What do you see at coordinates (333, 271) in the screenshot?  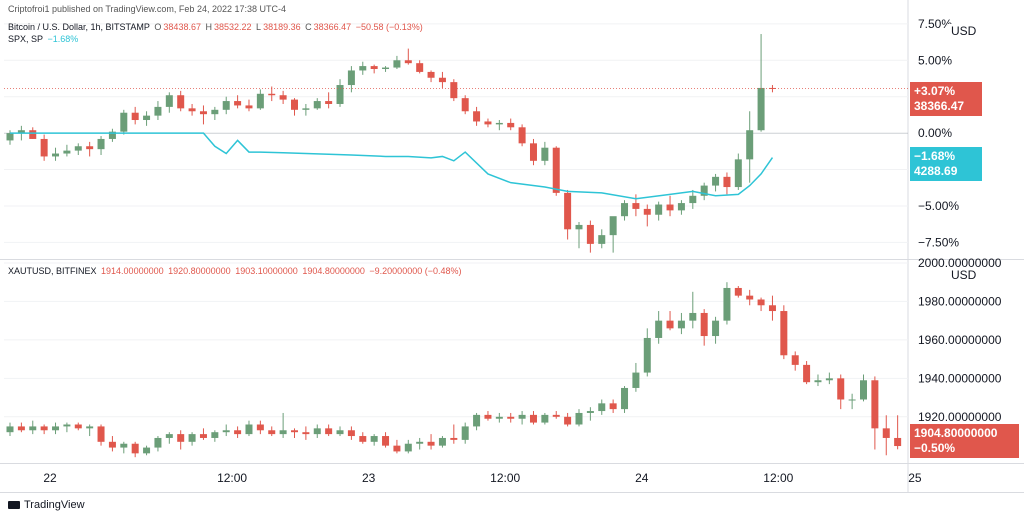 I see `xaut-close: 1904.80000000` at bounding box center [333, 271].